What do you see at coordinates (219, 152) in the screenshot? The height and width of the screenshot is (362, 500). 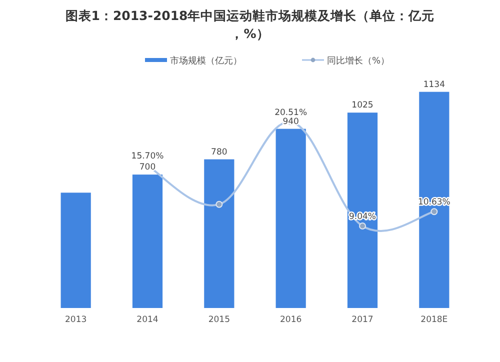 I see `data-label: 780` at bounding box center [219, 152].